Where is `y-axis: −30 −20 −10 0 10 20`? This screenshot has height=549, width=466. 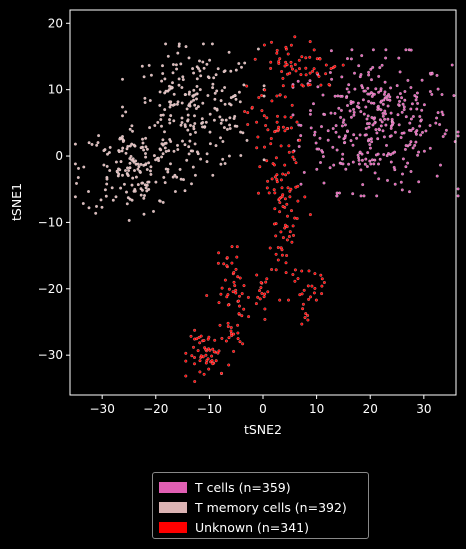 y-axis: −30 −20 −10 0 10 20 is located at coordinates (54, 189).